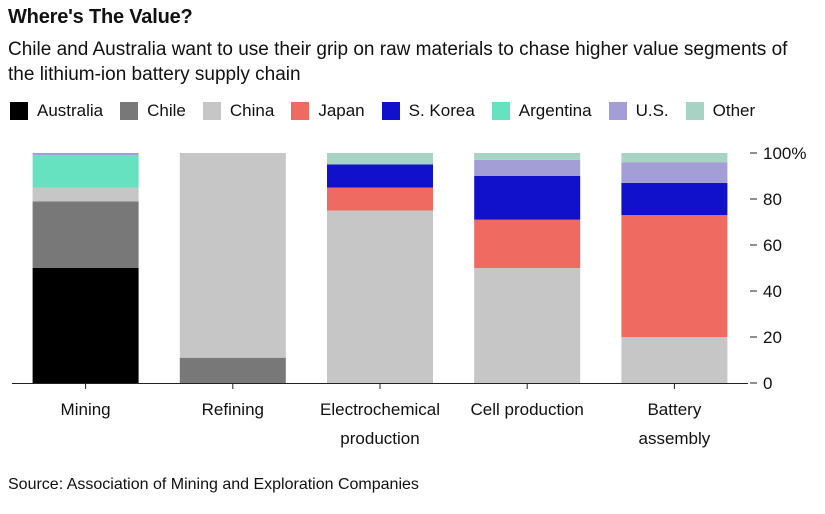  I want to click on legend-item-chile: Chile, so click(153, 111).